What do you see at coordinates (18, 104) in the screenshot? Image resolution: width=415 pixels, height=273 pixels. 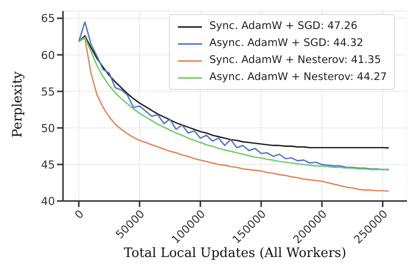 I see `y-axis-title: Perplexity` at bounding box center [18, 104].